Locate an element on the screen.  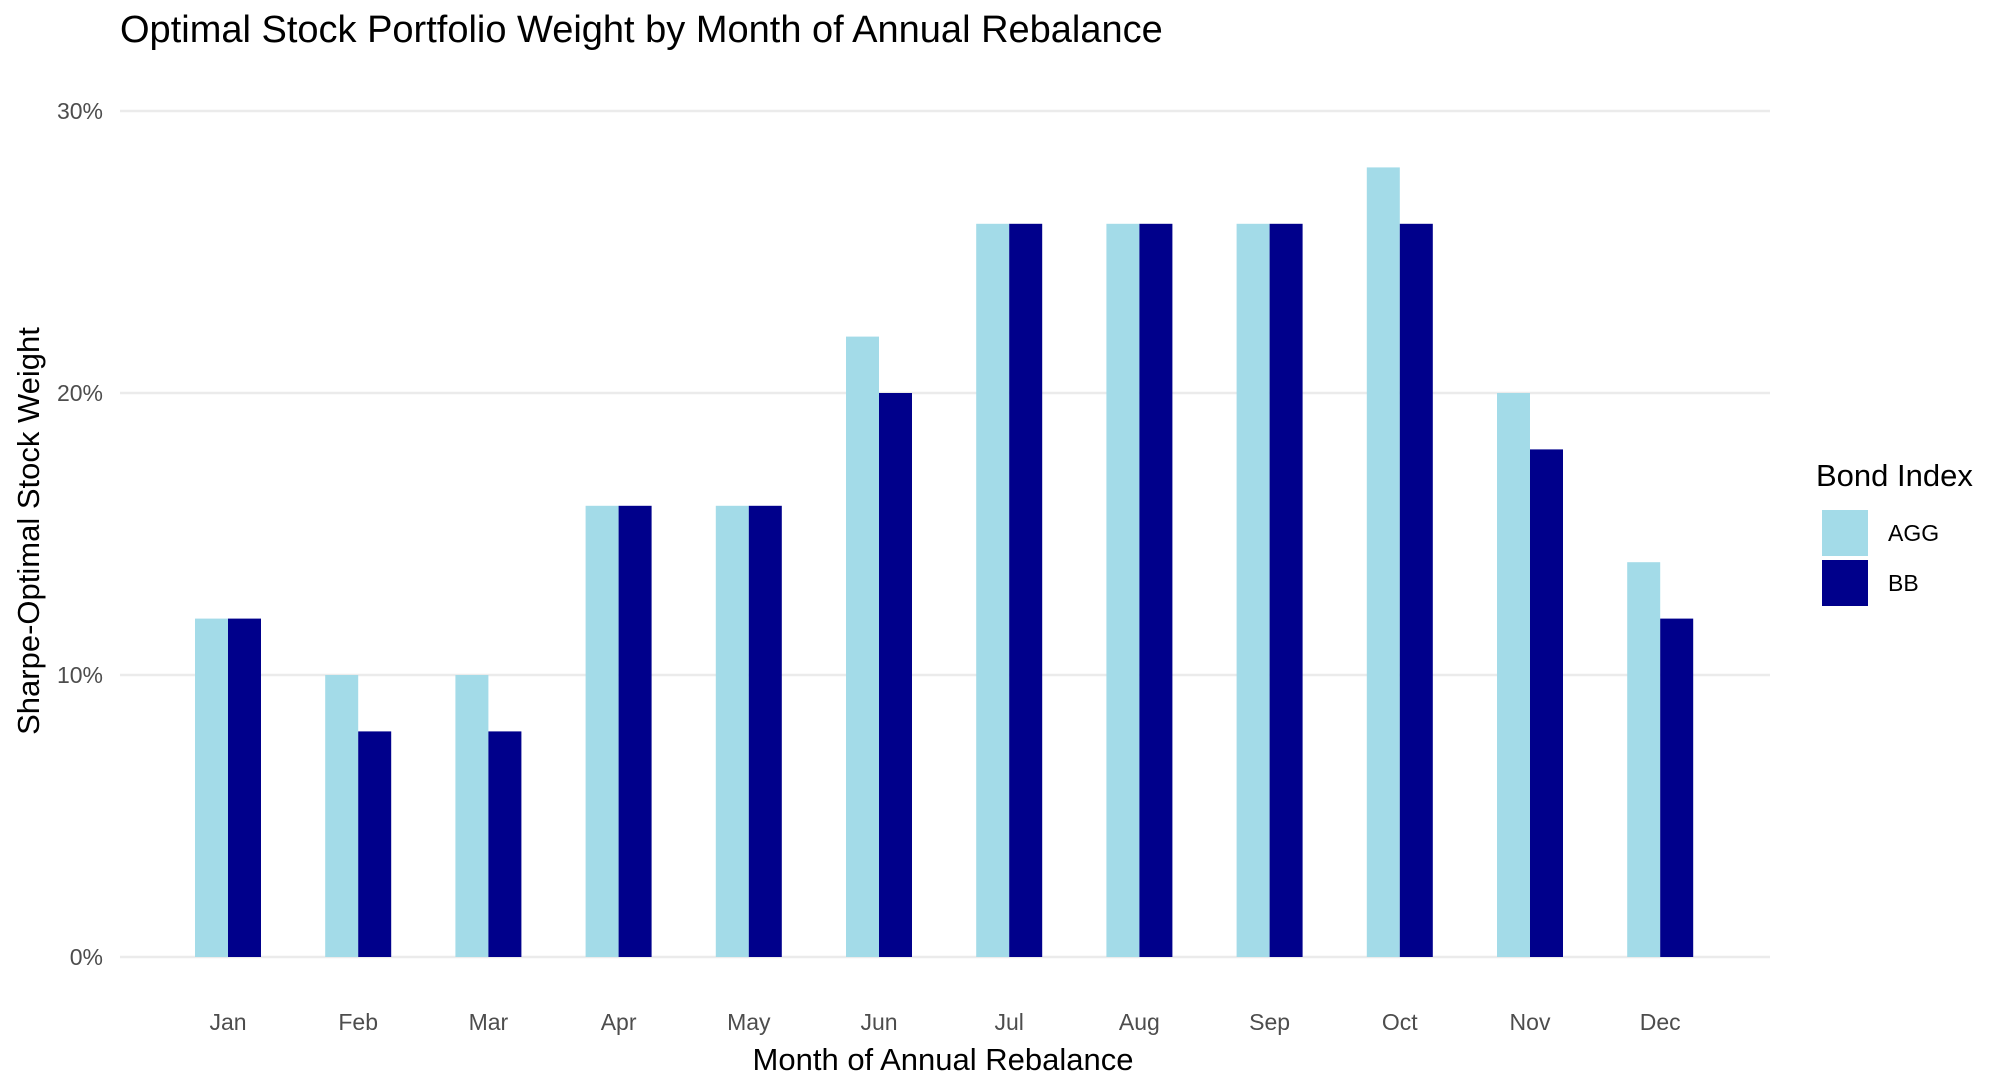
legend-label: BB is located at coordinates (1903, 583).